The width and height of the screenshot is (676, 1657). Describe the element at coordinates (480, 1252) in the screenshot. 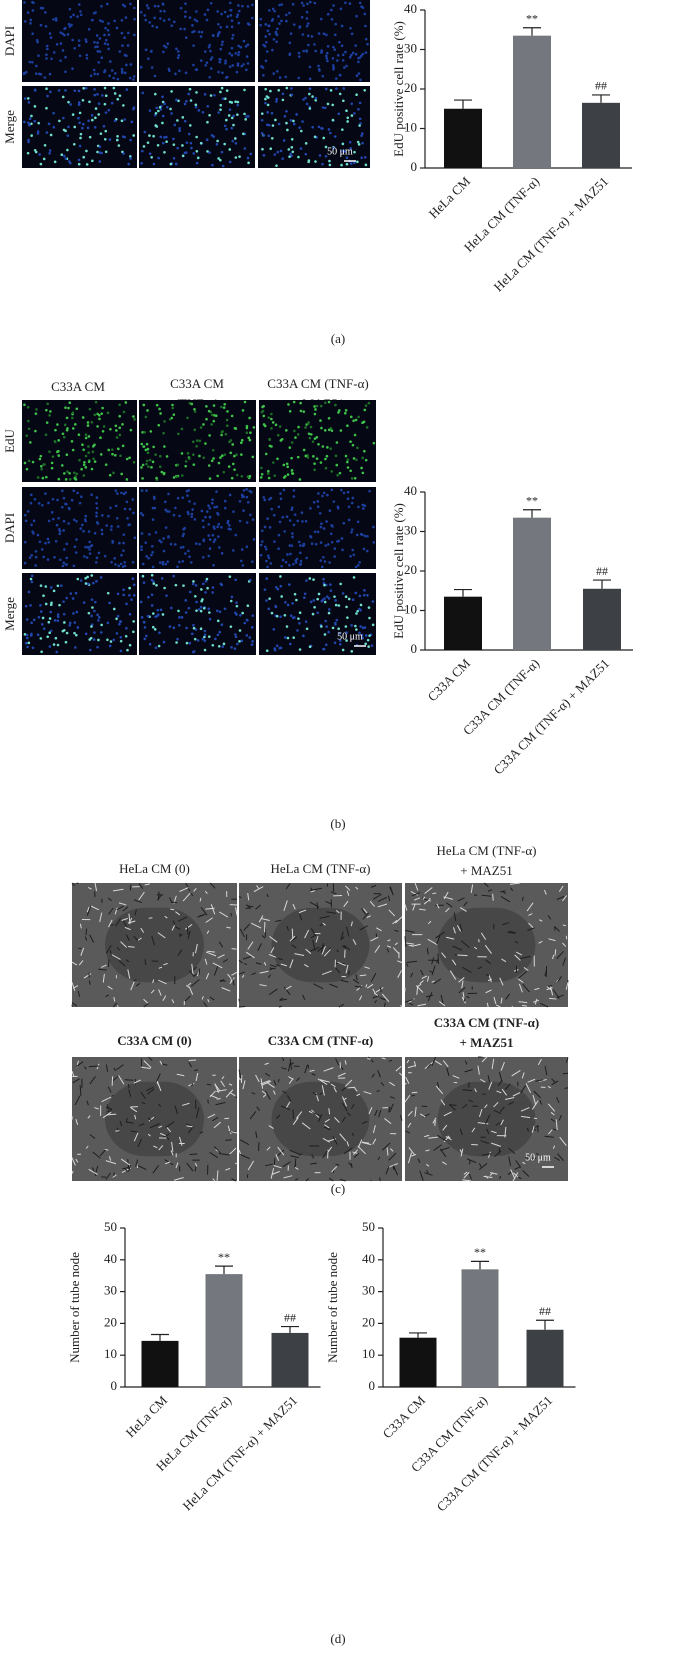

I see `significance-label: **` at that location.